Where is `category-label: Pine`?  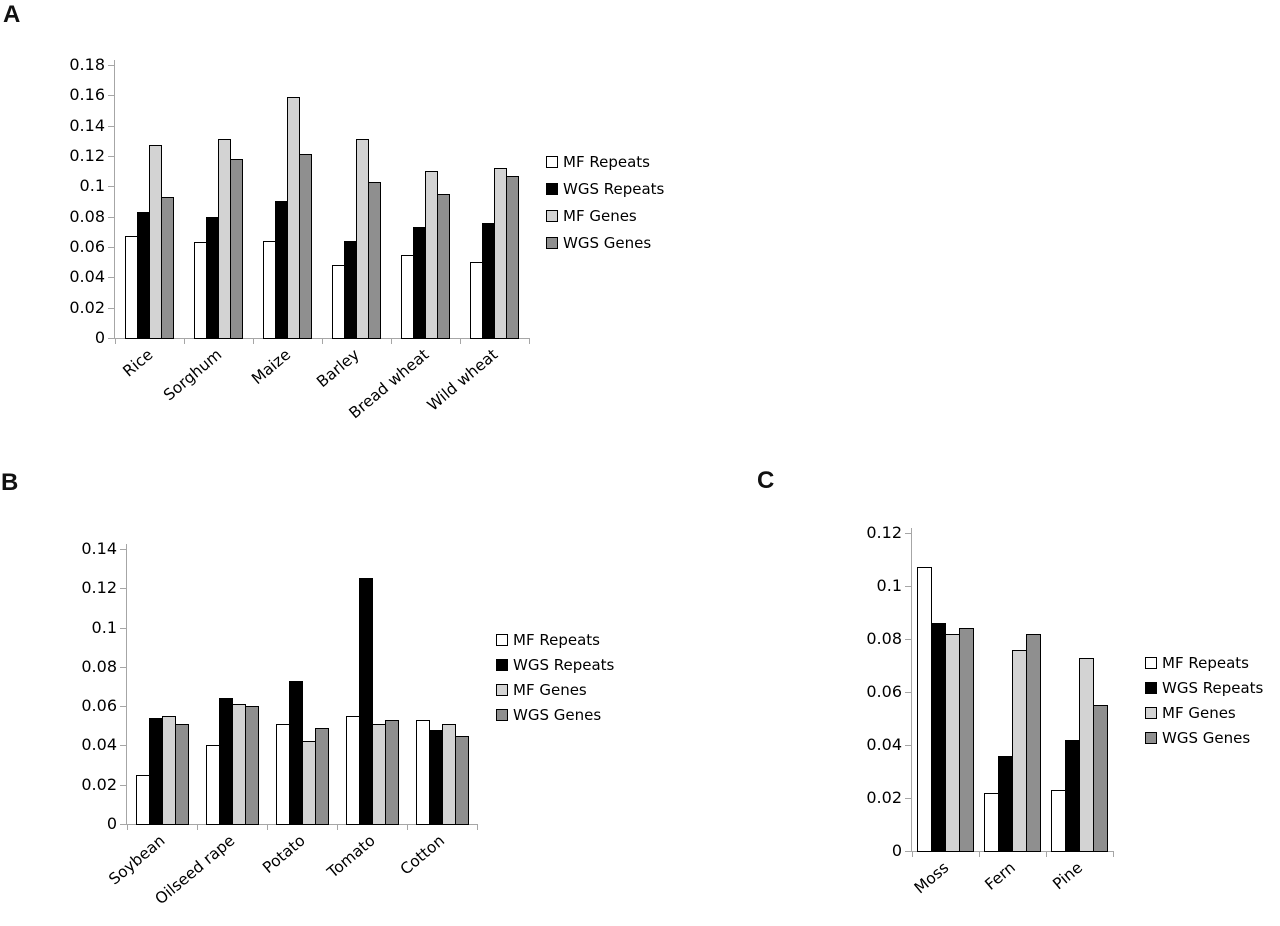 category-label: Pine is located at coordinates (1068, 876).